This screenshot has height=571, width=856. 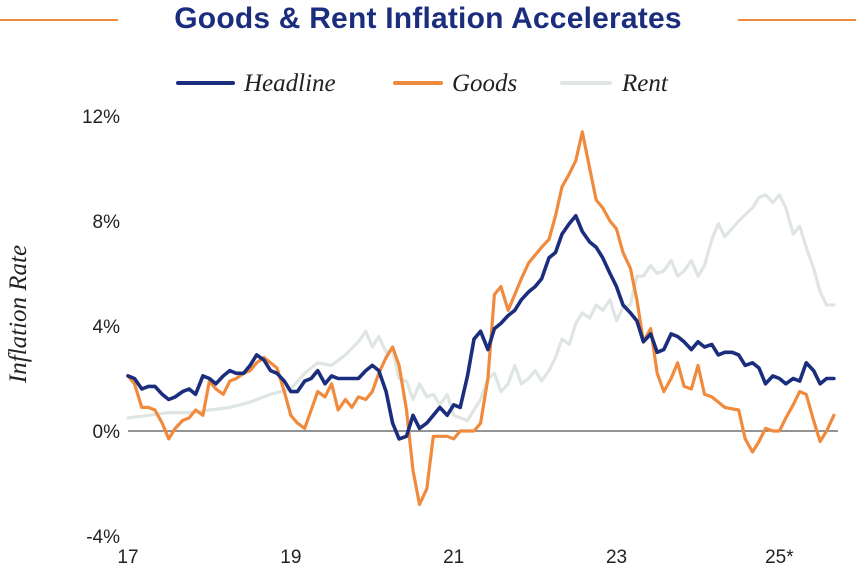 I want to click on title-rule-left, so click(x=59, y=20).